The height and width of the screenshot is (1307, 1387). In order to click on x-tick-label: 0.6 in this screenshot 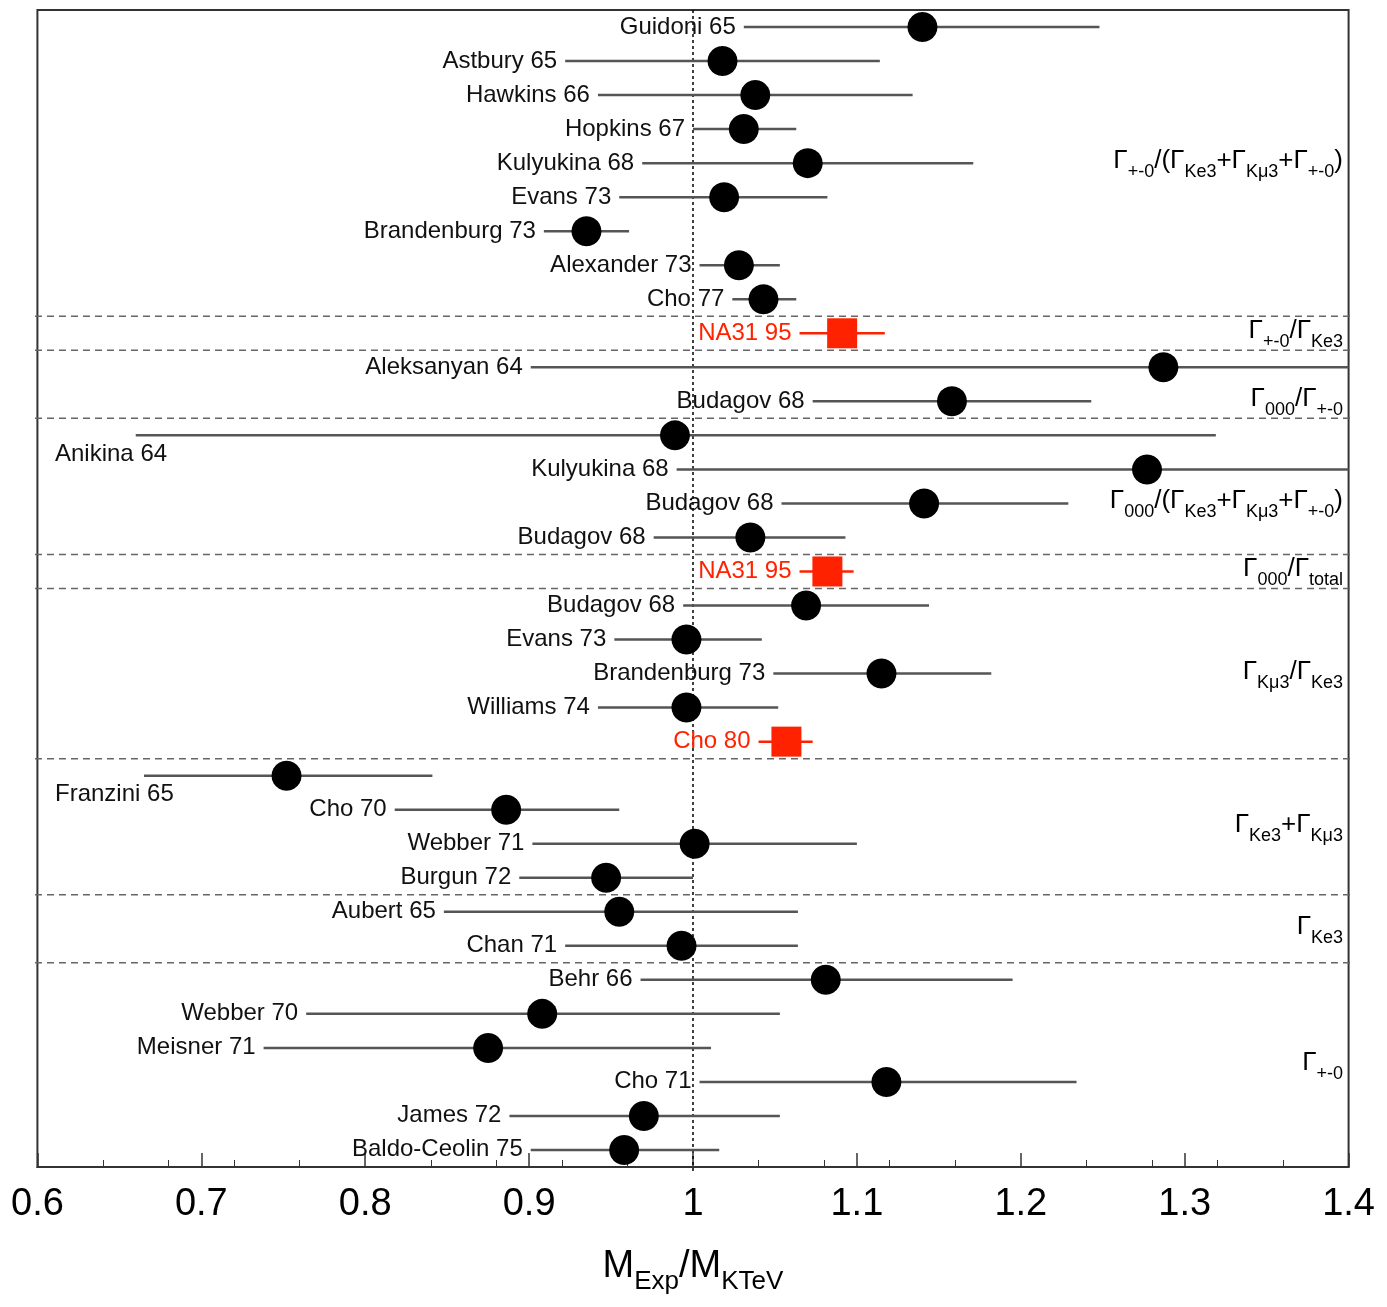, I will do `click(37, 1202)`.